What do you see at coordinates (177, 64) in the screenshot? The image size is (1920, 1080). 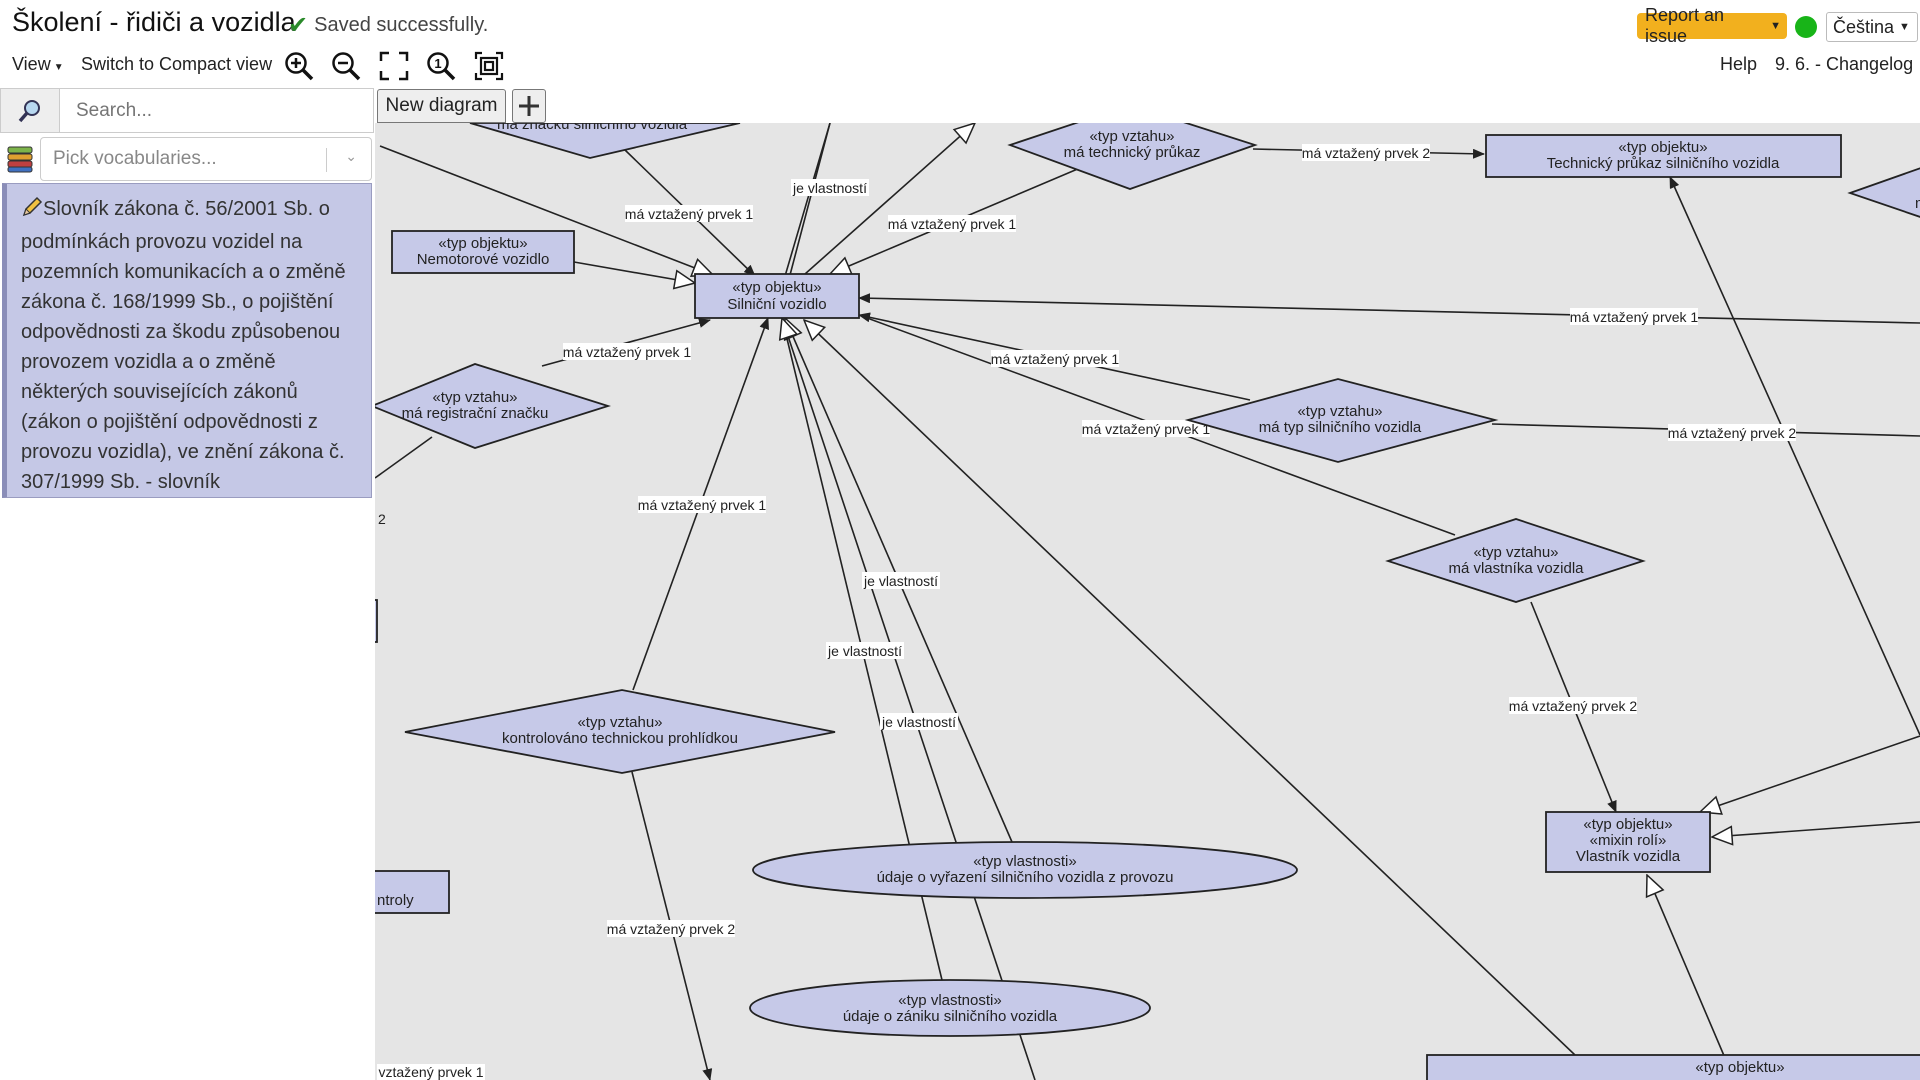 I see `compact-view-button: Switch to Compact view` at bounding box center [177, 64].